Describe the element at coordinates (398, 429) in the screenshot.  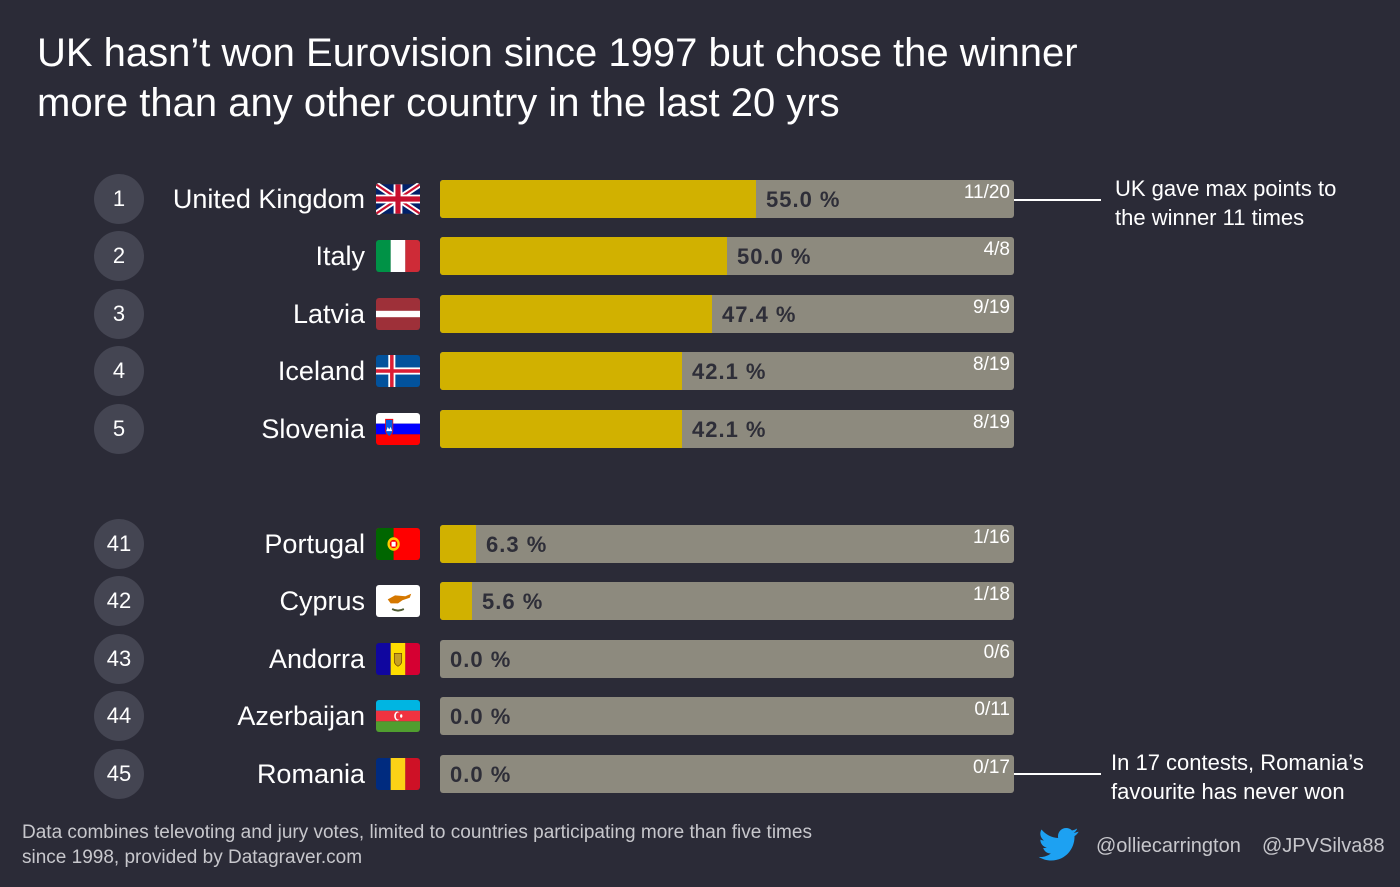
I see `slovenia-flag` at that location.